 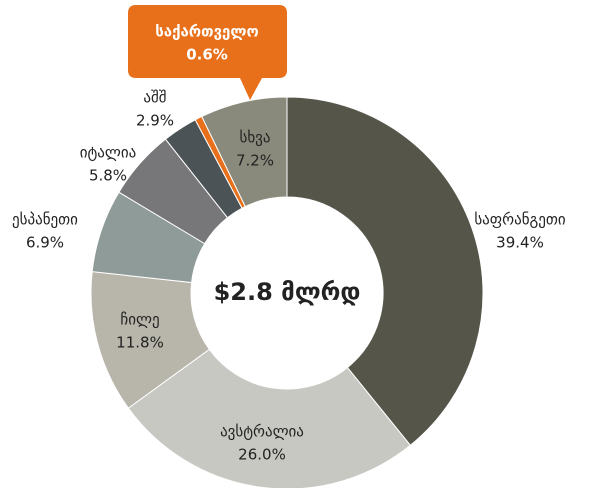 What do you see at coordinates (45, 220) in the screenshot?
I see `slice-label: ესპანეთი` at bounding box center [45, 220].